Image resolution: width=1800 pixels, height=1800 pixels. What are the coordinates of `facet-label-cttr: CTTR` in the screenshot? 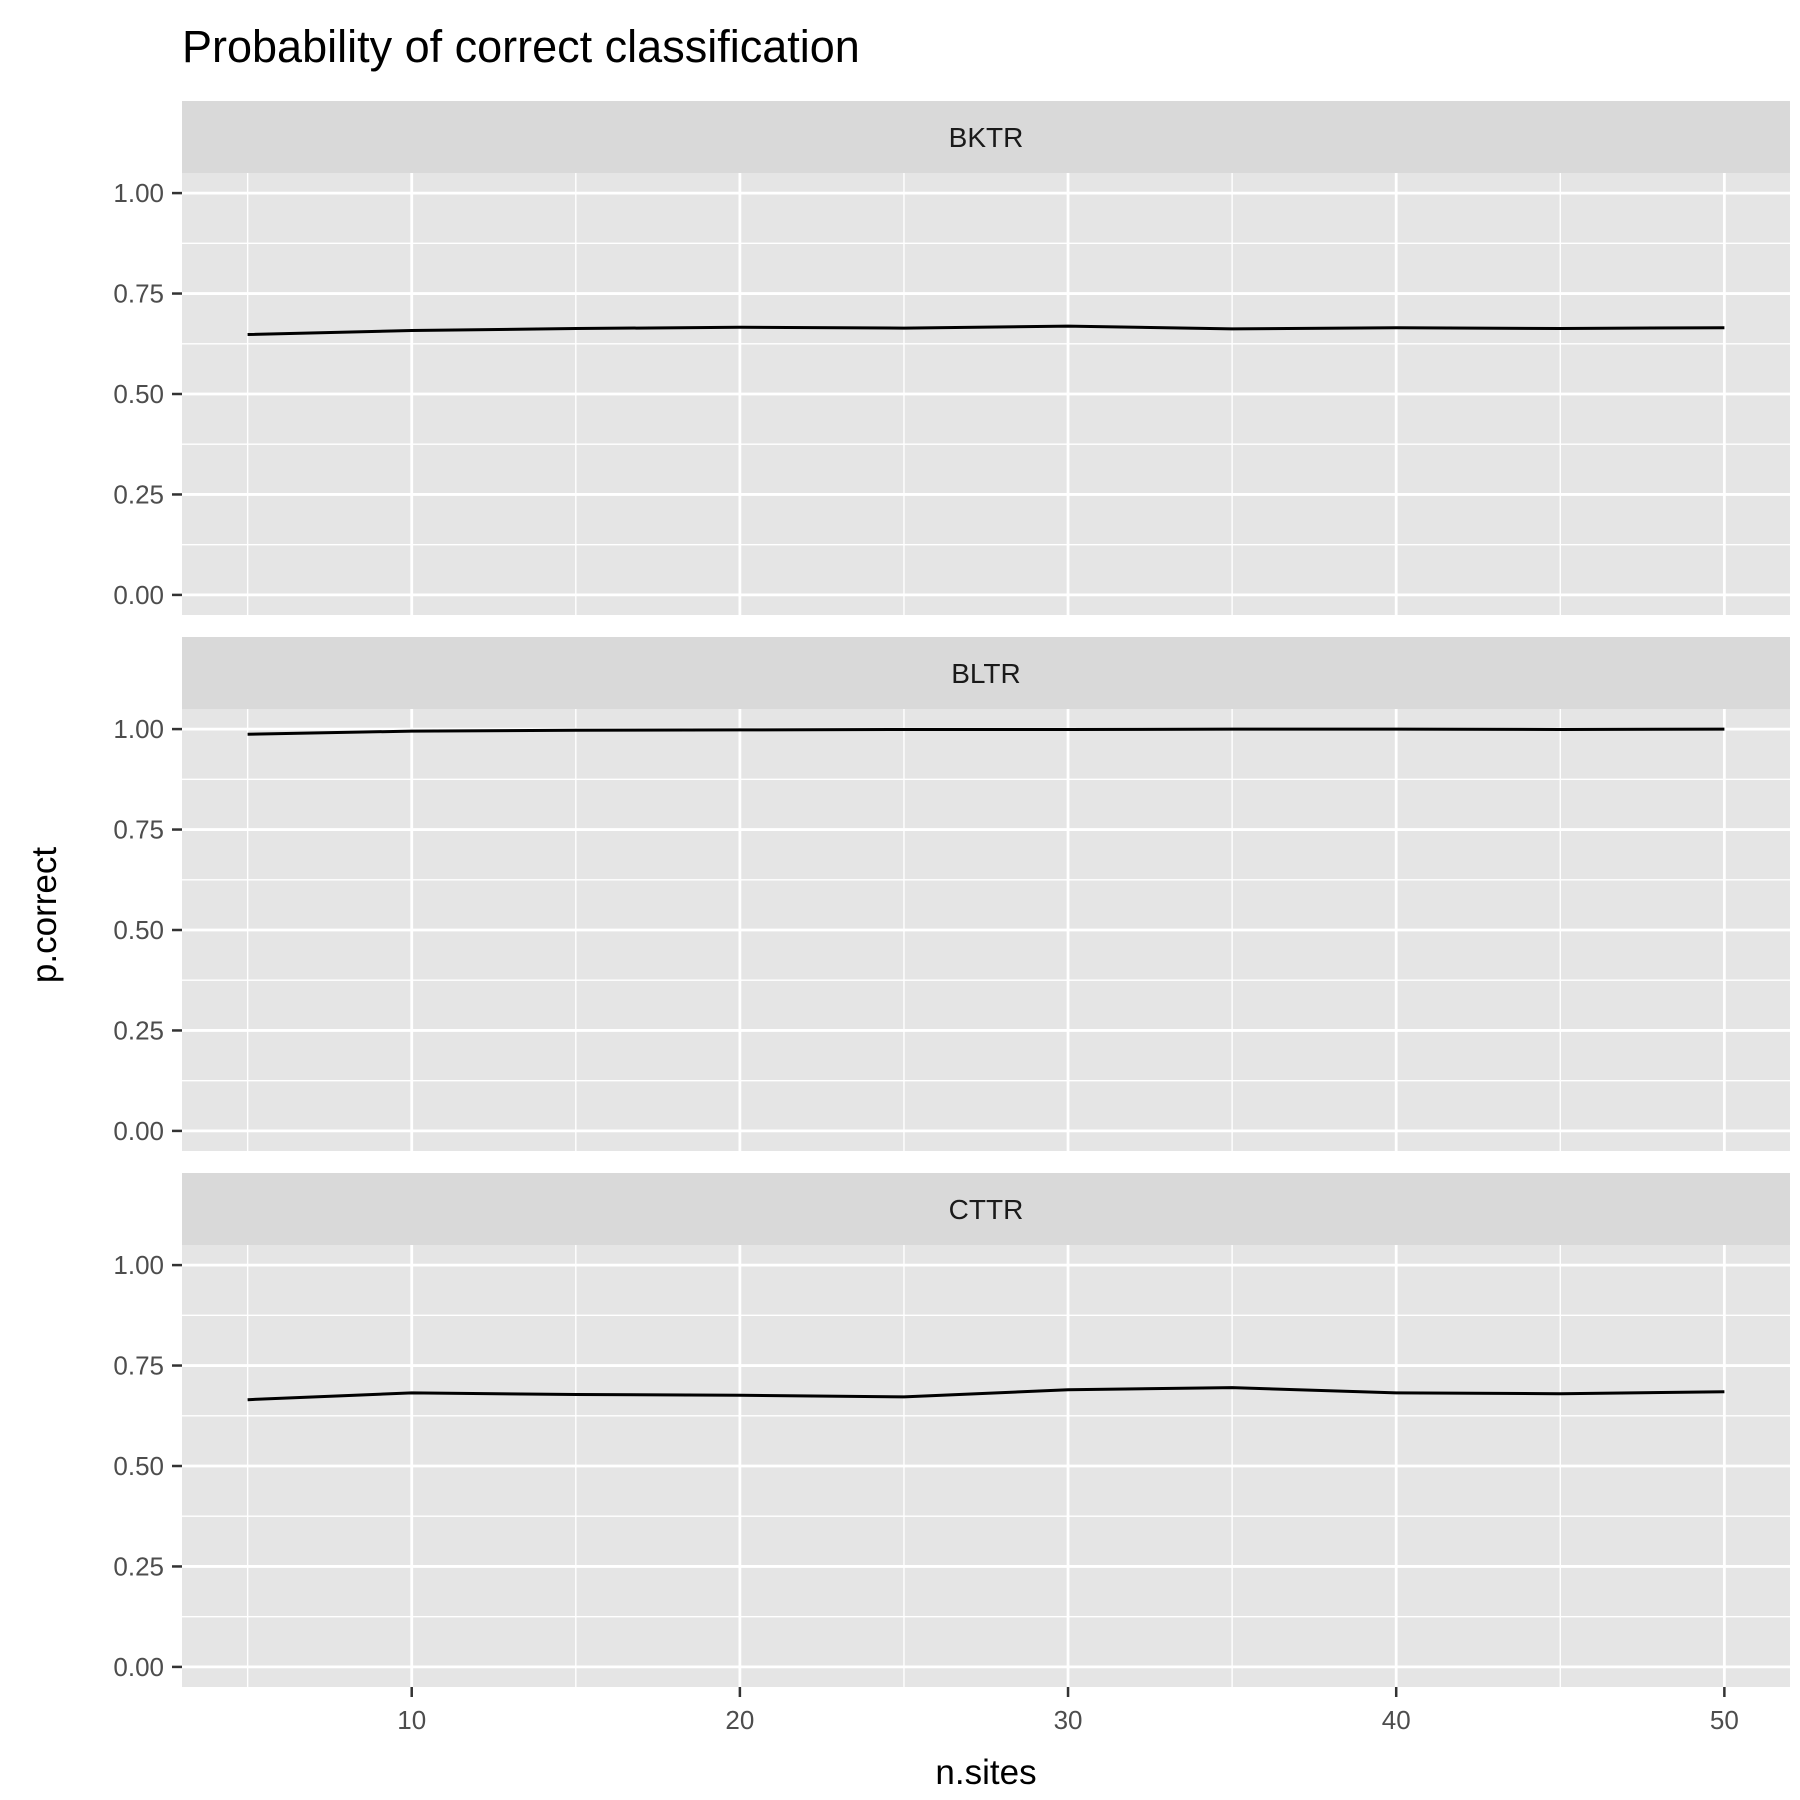 It's located at (986, 1209).